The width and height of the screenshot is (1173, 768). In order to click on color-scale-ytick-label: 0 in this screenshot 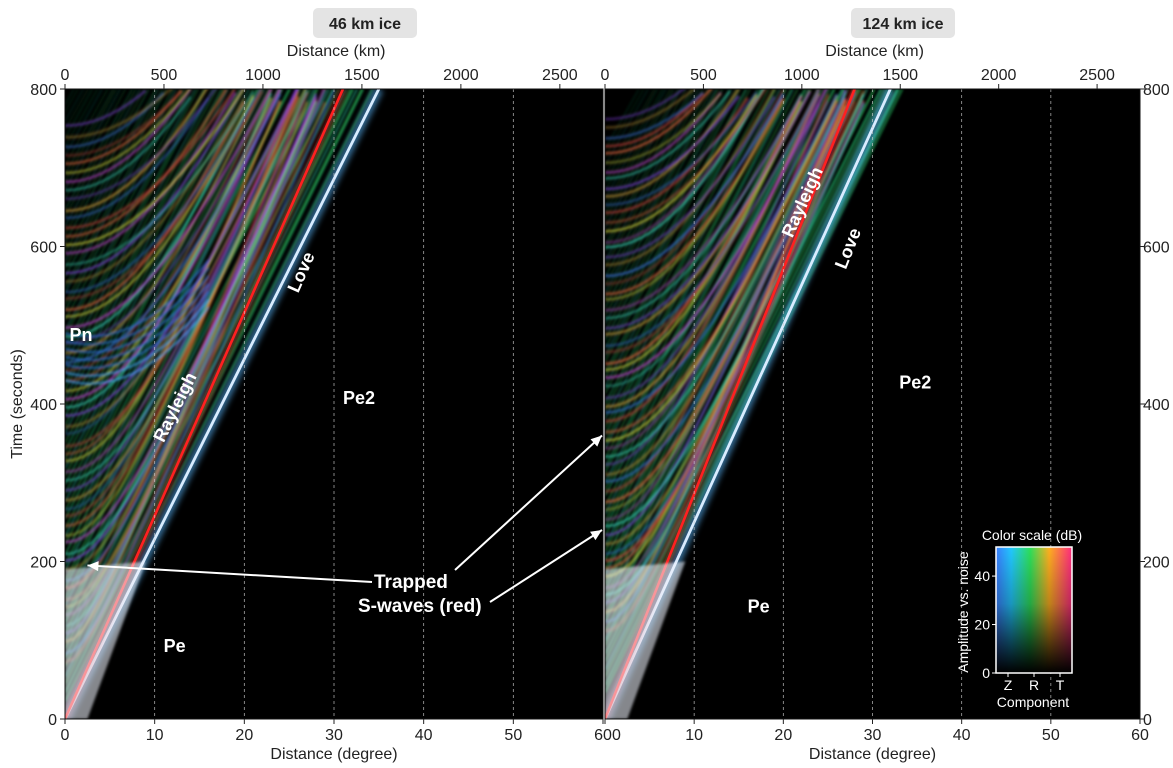, I will do `click(986, 673)`.